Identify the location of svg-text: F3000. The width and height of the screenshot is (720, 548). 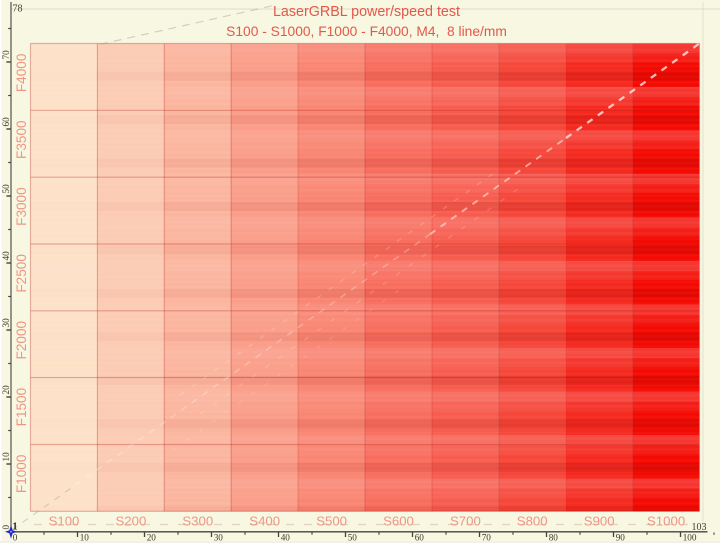
(21, 206).